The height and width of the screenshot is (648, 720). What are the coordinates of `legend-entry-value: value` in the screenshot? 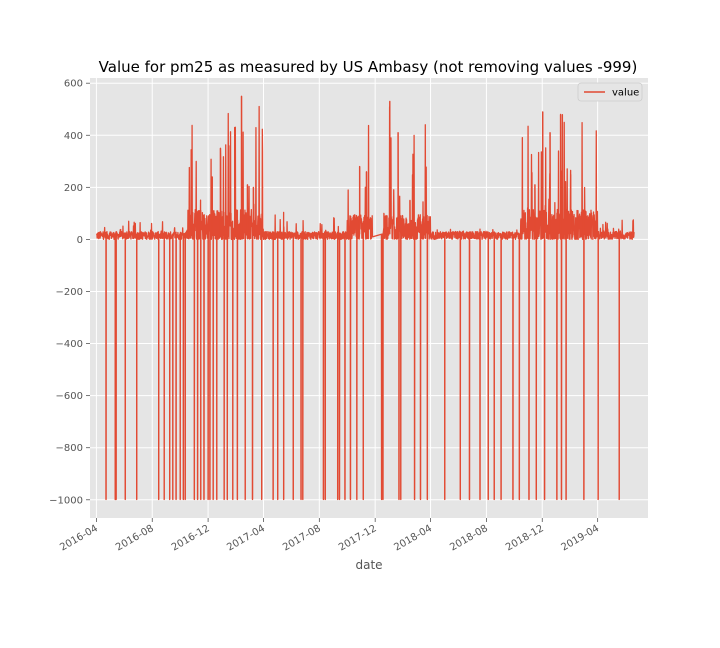 It's located at (625, 93).